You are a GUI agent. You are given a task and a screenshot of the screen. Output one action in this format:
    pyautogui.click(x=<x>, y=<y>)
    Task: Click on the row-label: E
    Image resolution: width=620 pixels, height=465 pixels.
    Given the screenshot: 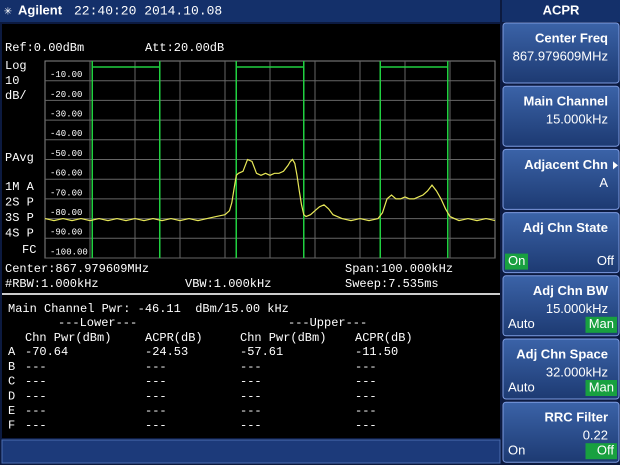 What is the action you would take?
    pyautogui.click(x=11, y=411)
    